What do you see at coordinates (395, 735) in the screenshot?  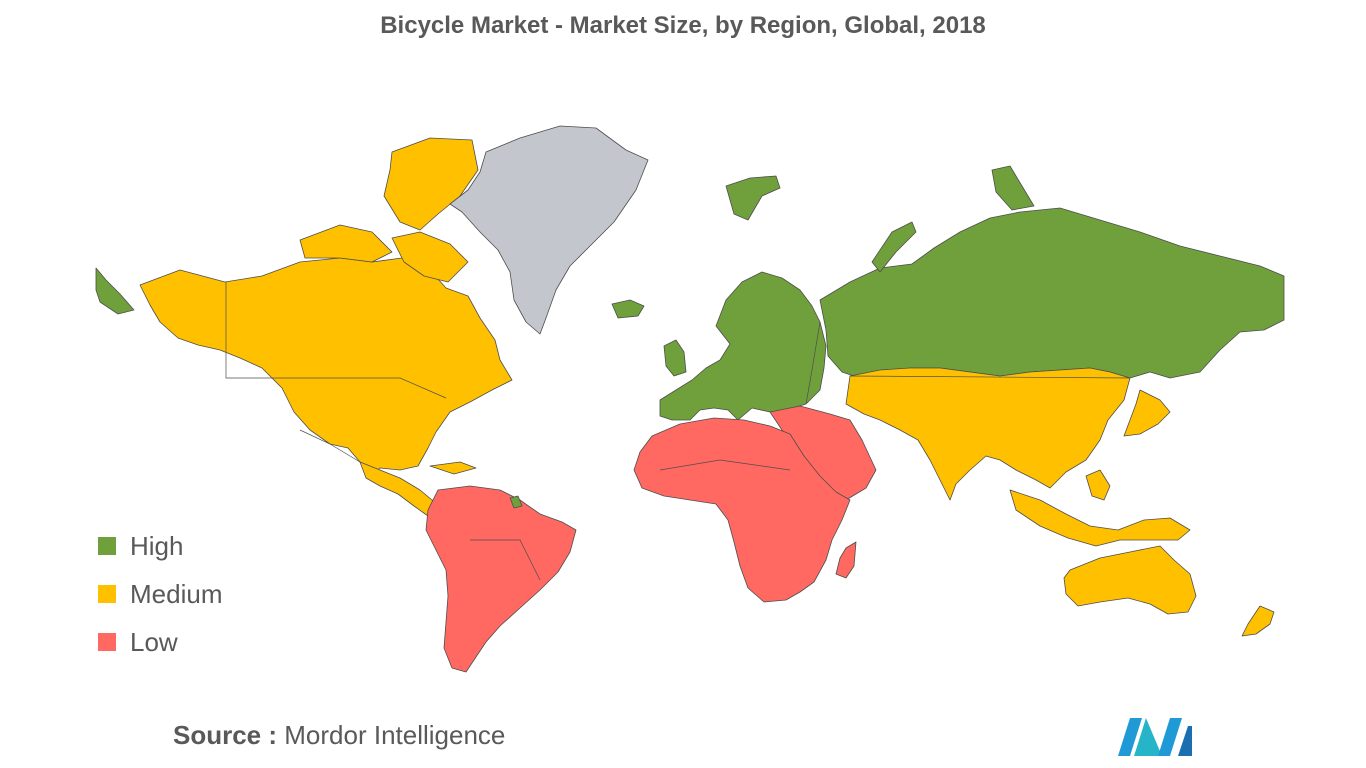 I see `source-name: Mordor Intelligence` at bounding box center [395, 735].